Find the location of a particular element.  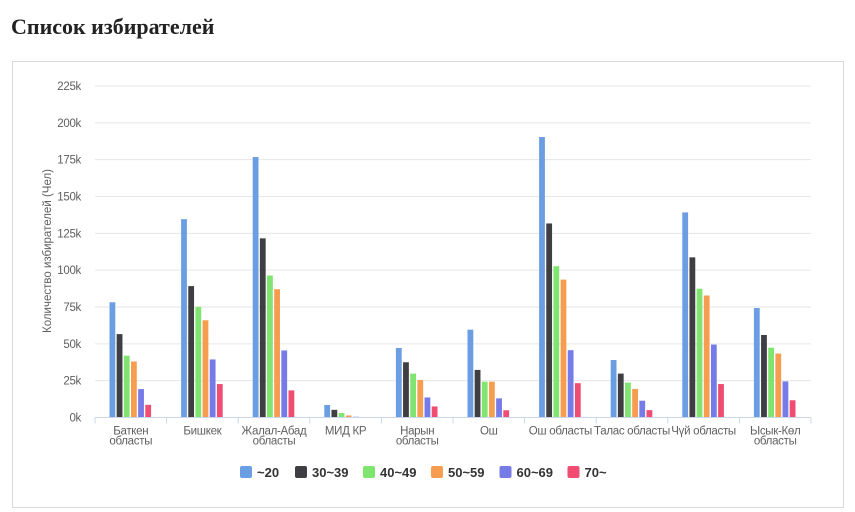

svg-text: ~20 is located at coordinates (268, 472).